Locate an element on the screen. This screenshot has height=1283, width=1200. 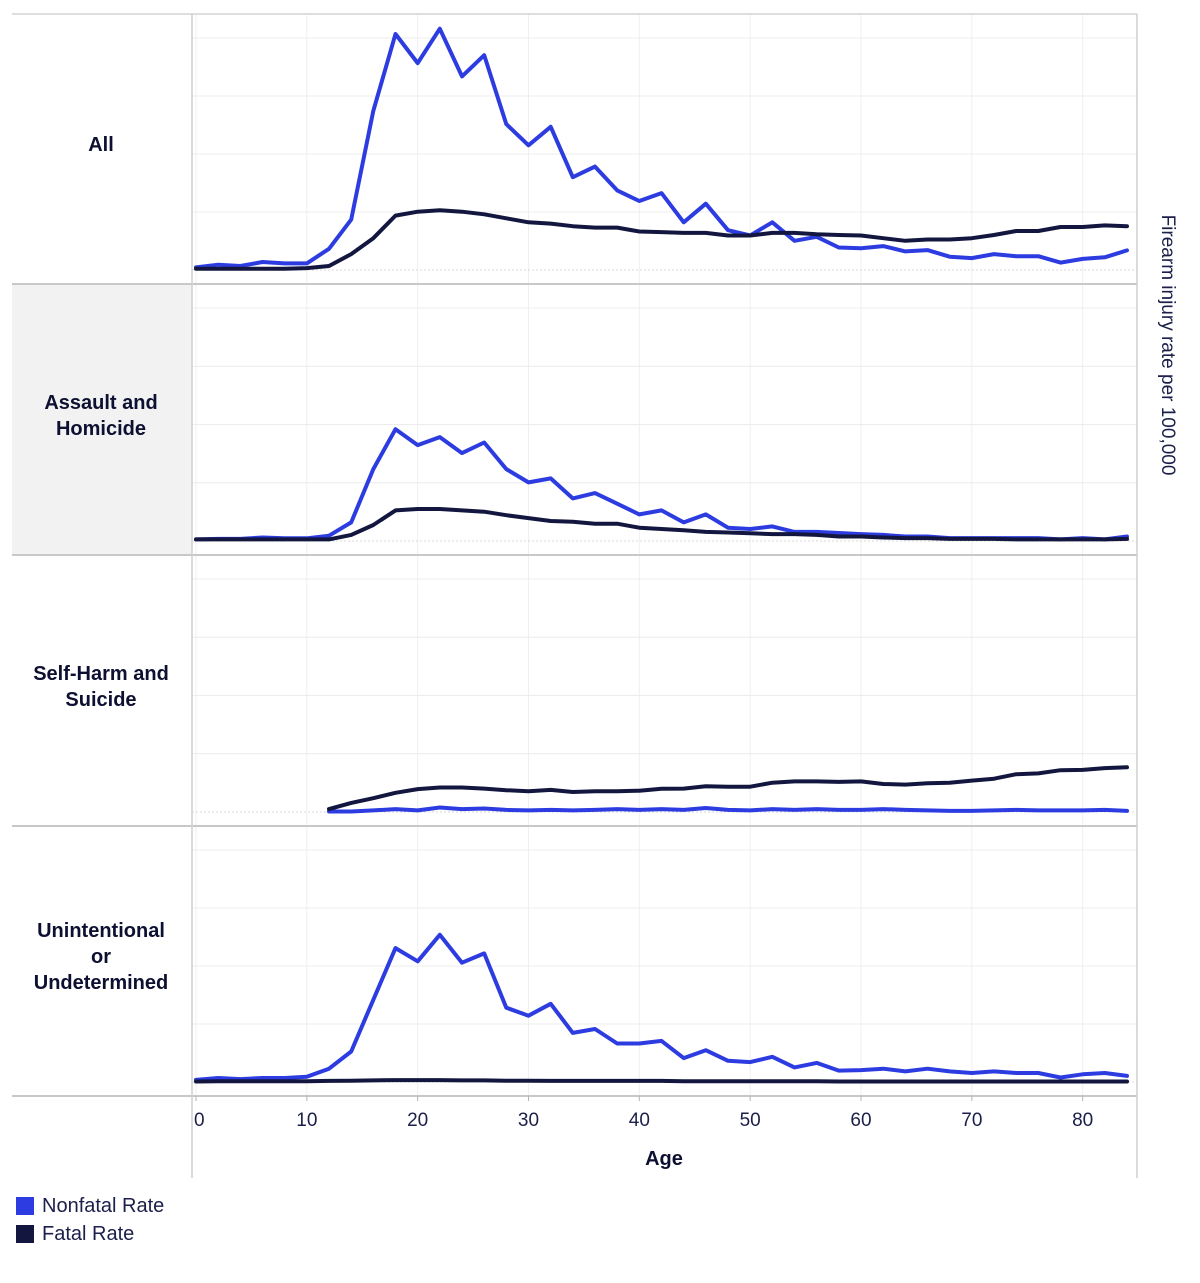
row-label-line: Homicide is located at coordinates (101, 428).